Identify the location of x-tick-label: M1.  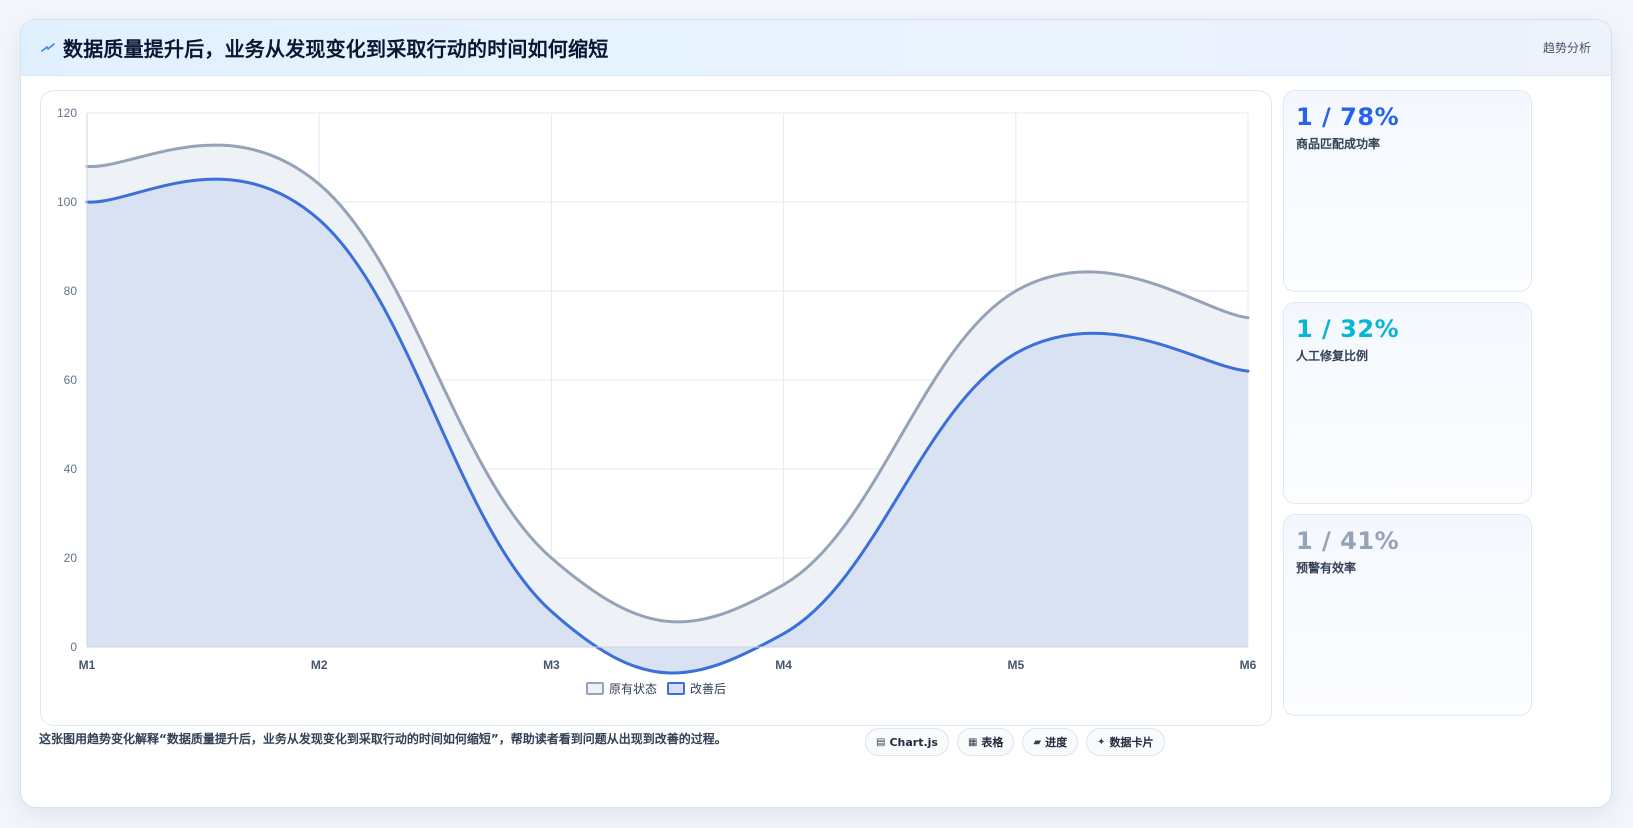
(87, 665).